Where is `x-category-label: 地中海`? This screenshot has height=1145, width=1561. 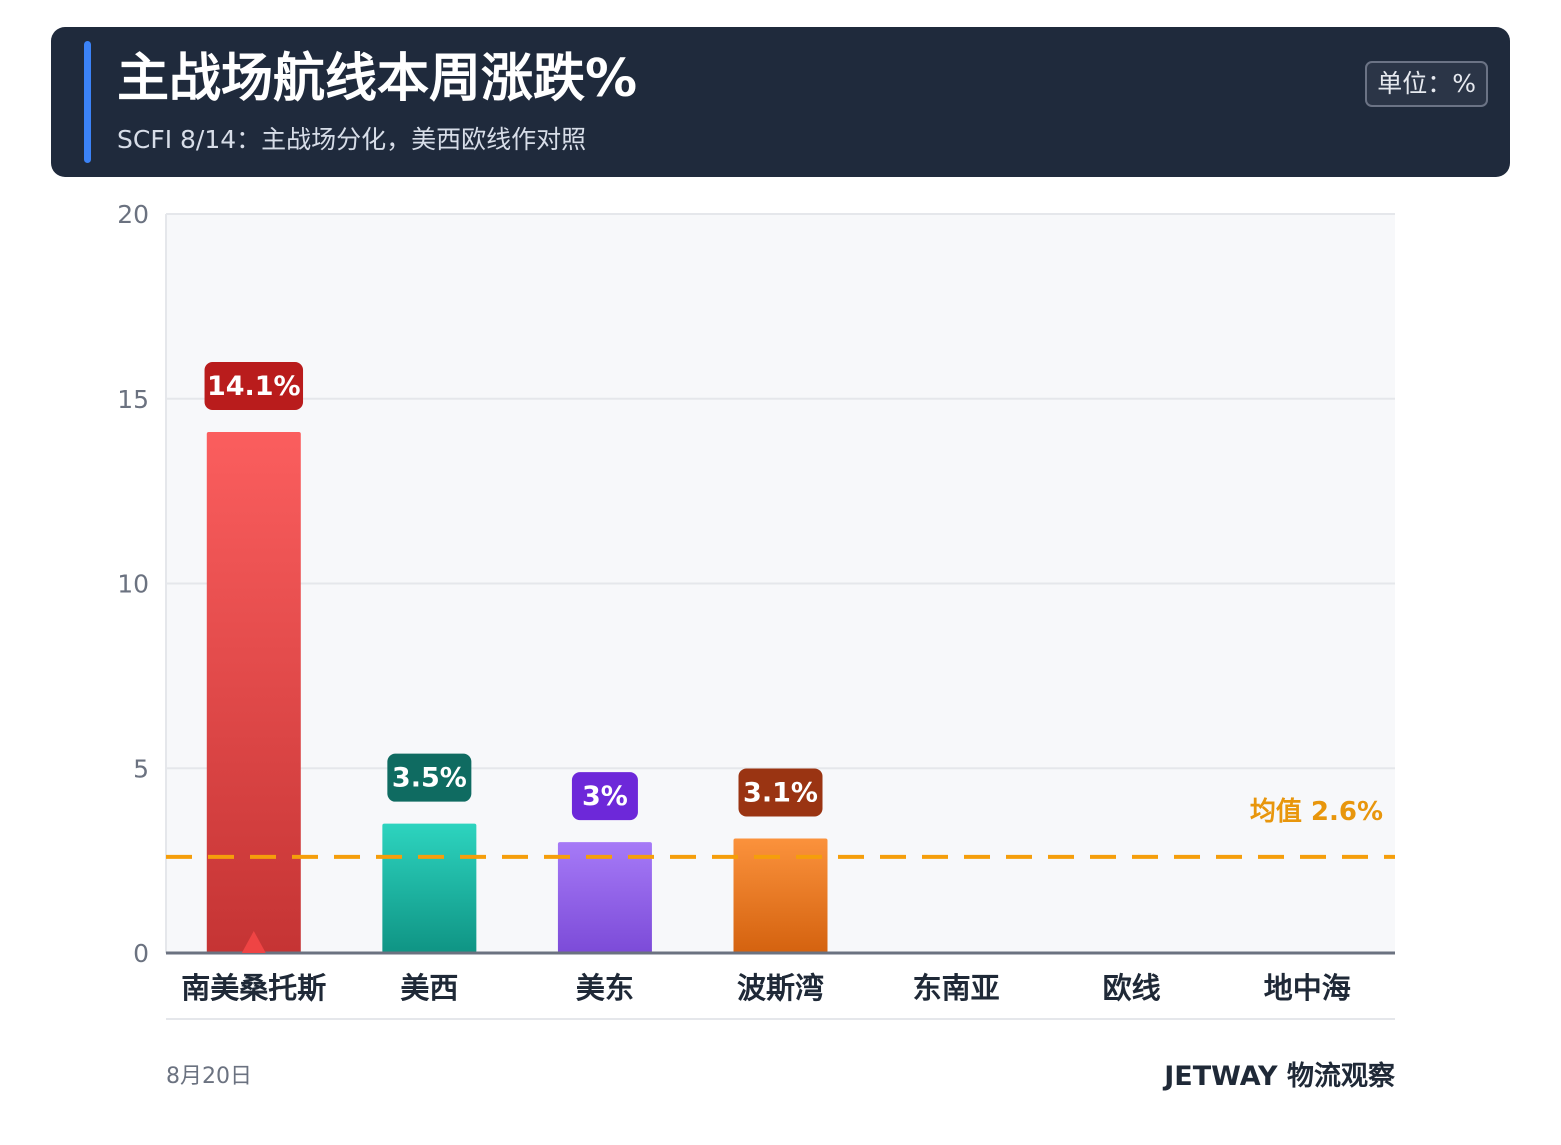
x-category-label: 地中海 is located at coordinates (1307, 988).